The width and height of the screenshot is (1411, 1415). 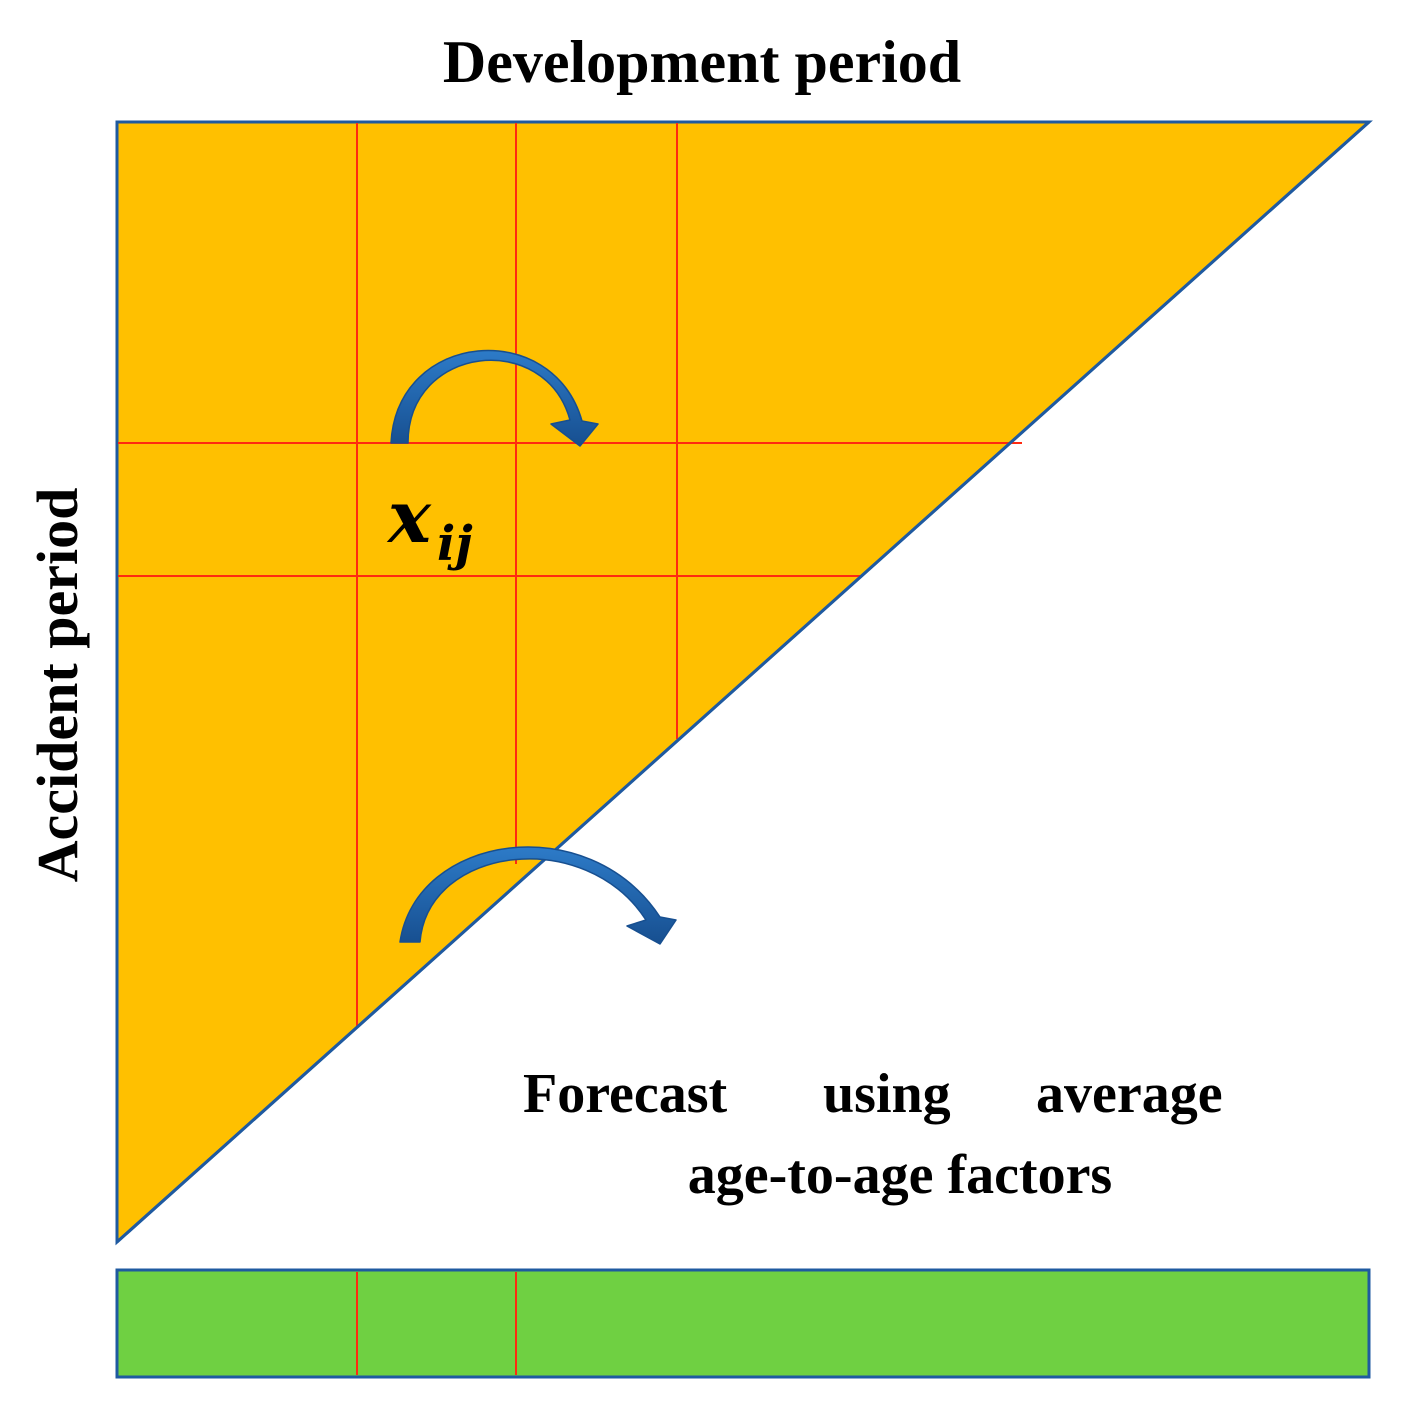 What do you see at coordinates (900, 1175) in the screenshot?
I see `forecast-line-2: age-to-age factors` at bounding box center [900, 1175].